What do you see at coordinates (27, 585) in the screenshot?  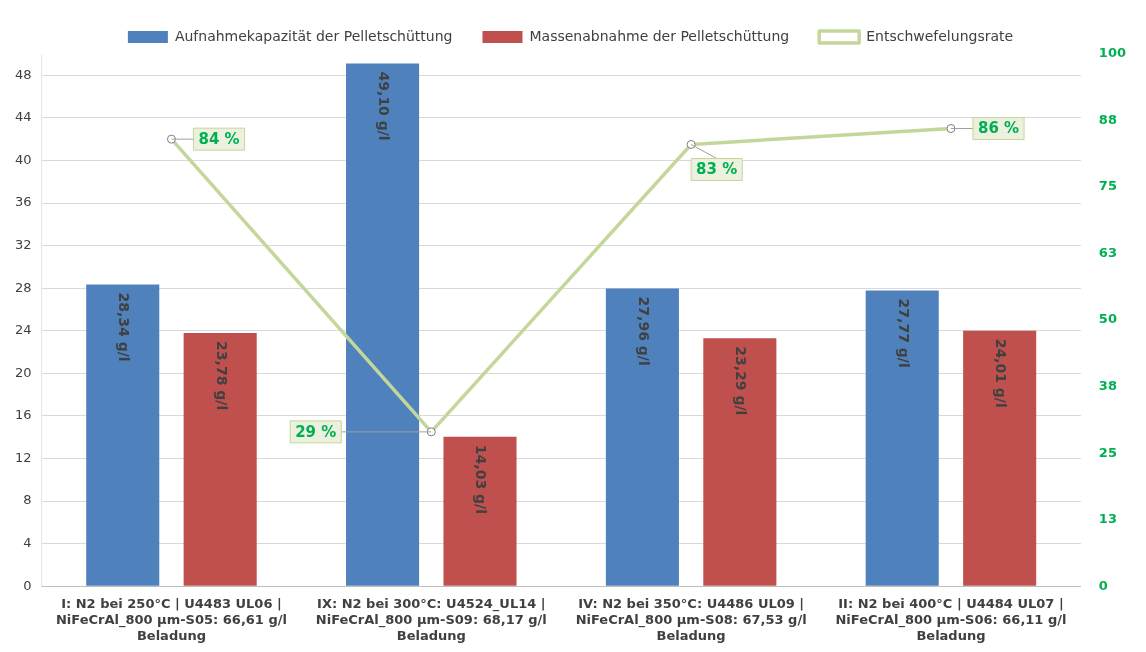 I see `y-tick-label: 0` at bounding box center [27, 585].